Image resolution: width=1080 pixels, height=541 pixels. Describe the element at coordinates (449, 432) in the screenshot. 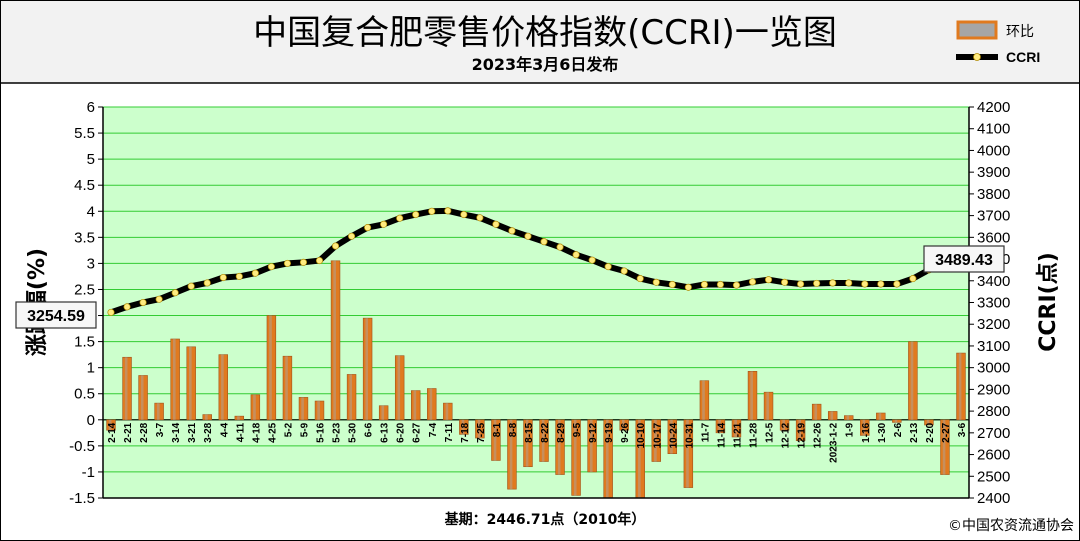

I see `x-tick-label: 7-11` at that location.